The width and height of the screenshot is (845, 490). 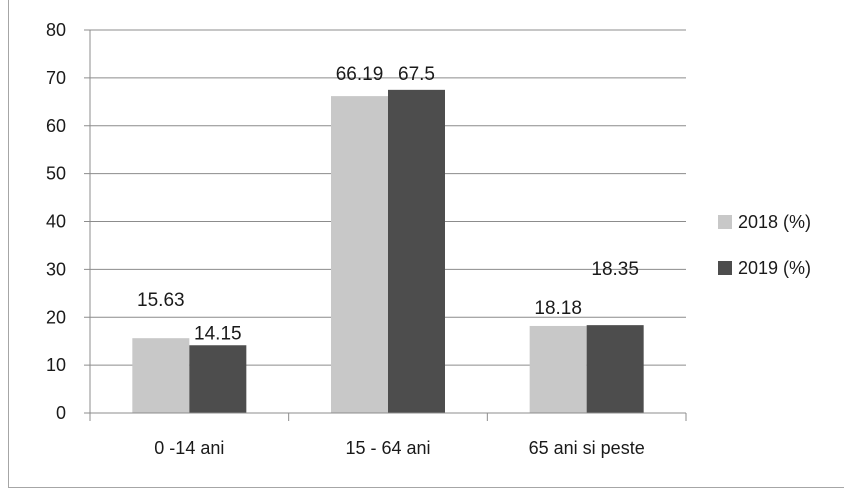 I want to click on data-label: 18.35, so click(x=615, y=269).